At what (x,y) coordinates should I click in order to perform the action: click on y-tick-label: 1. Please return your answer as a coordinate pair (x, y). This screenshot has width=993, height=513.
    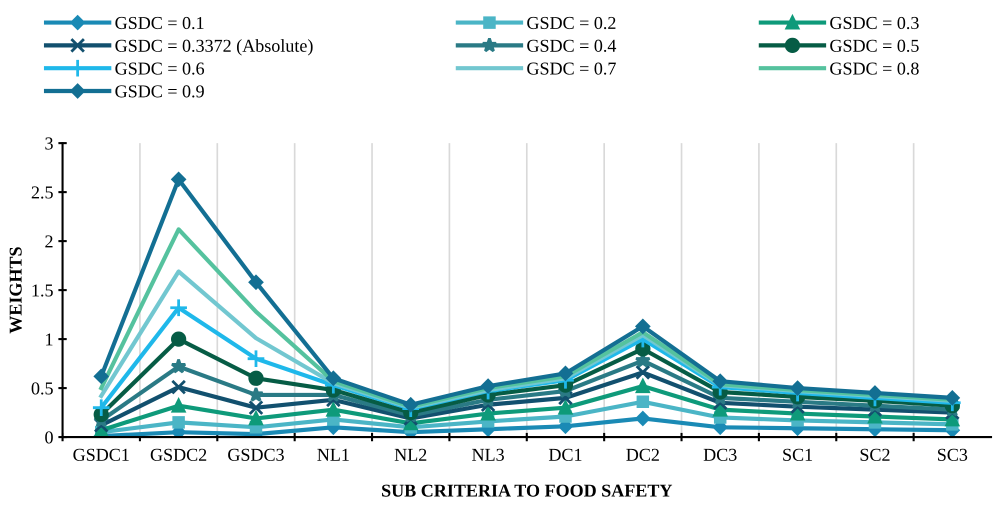
    Looking at the image, I should click on (49, 339).